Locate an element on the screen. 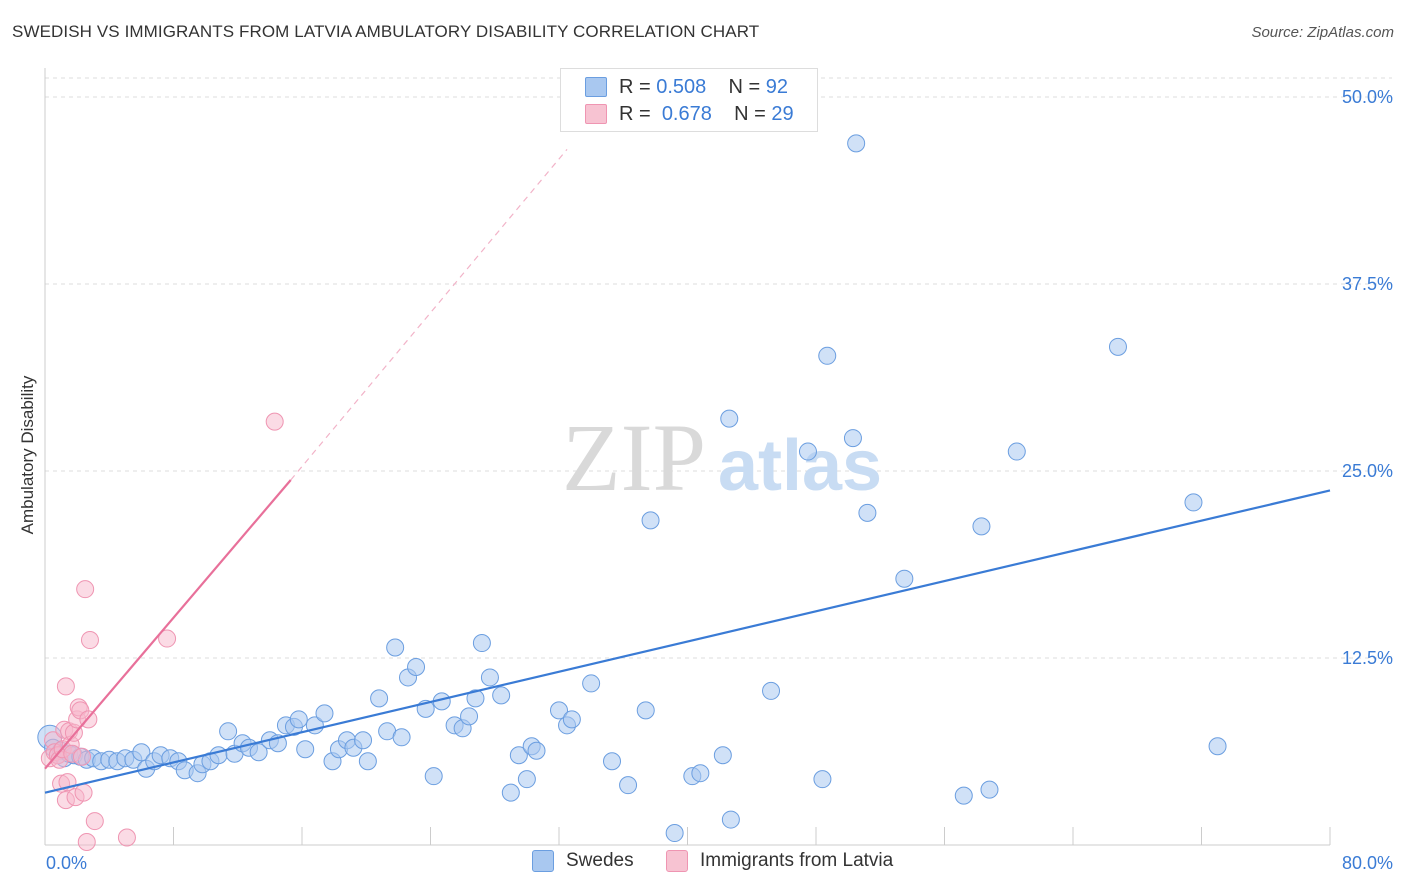 The image size is (1406, 892). correlation-legend: R = 0.508 N = 92 R = 0.678 N = 29 is located at coordinates (689, 100).